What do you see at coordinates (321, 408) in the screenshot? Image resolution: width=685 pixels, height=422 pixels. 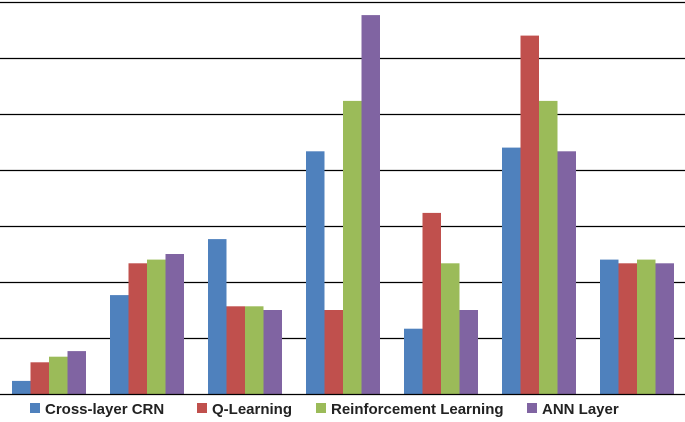 I see `legend-swatch-reinforcement-learning` at bounding box center [321, 408].